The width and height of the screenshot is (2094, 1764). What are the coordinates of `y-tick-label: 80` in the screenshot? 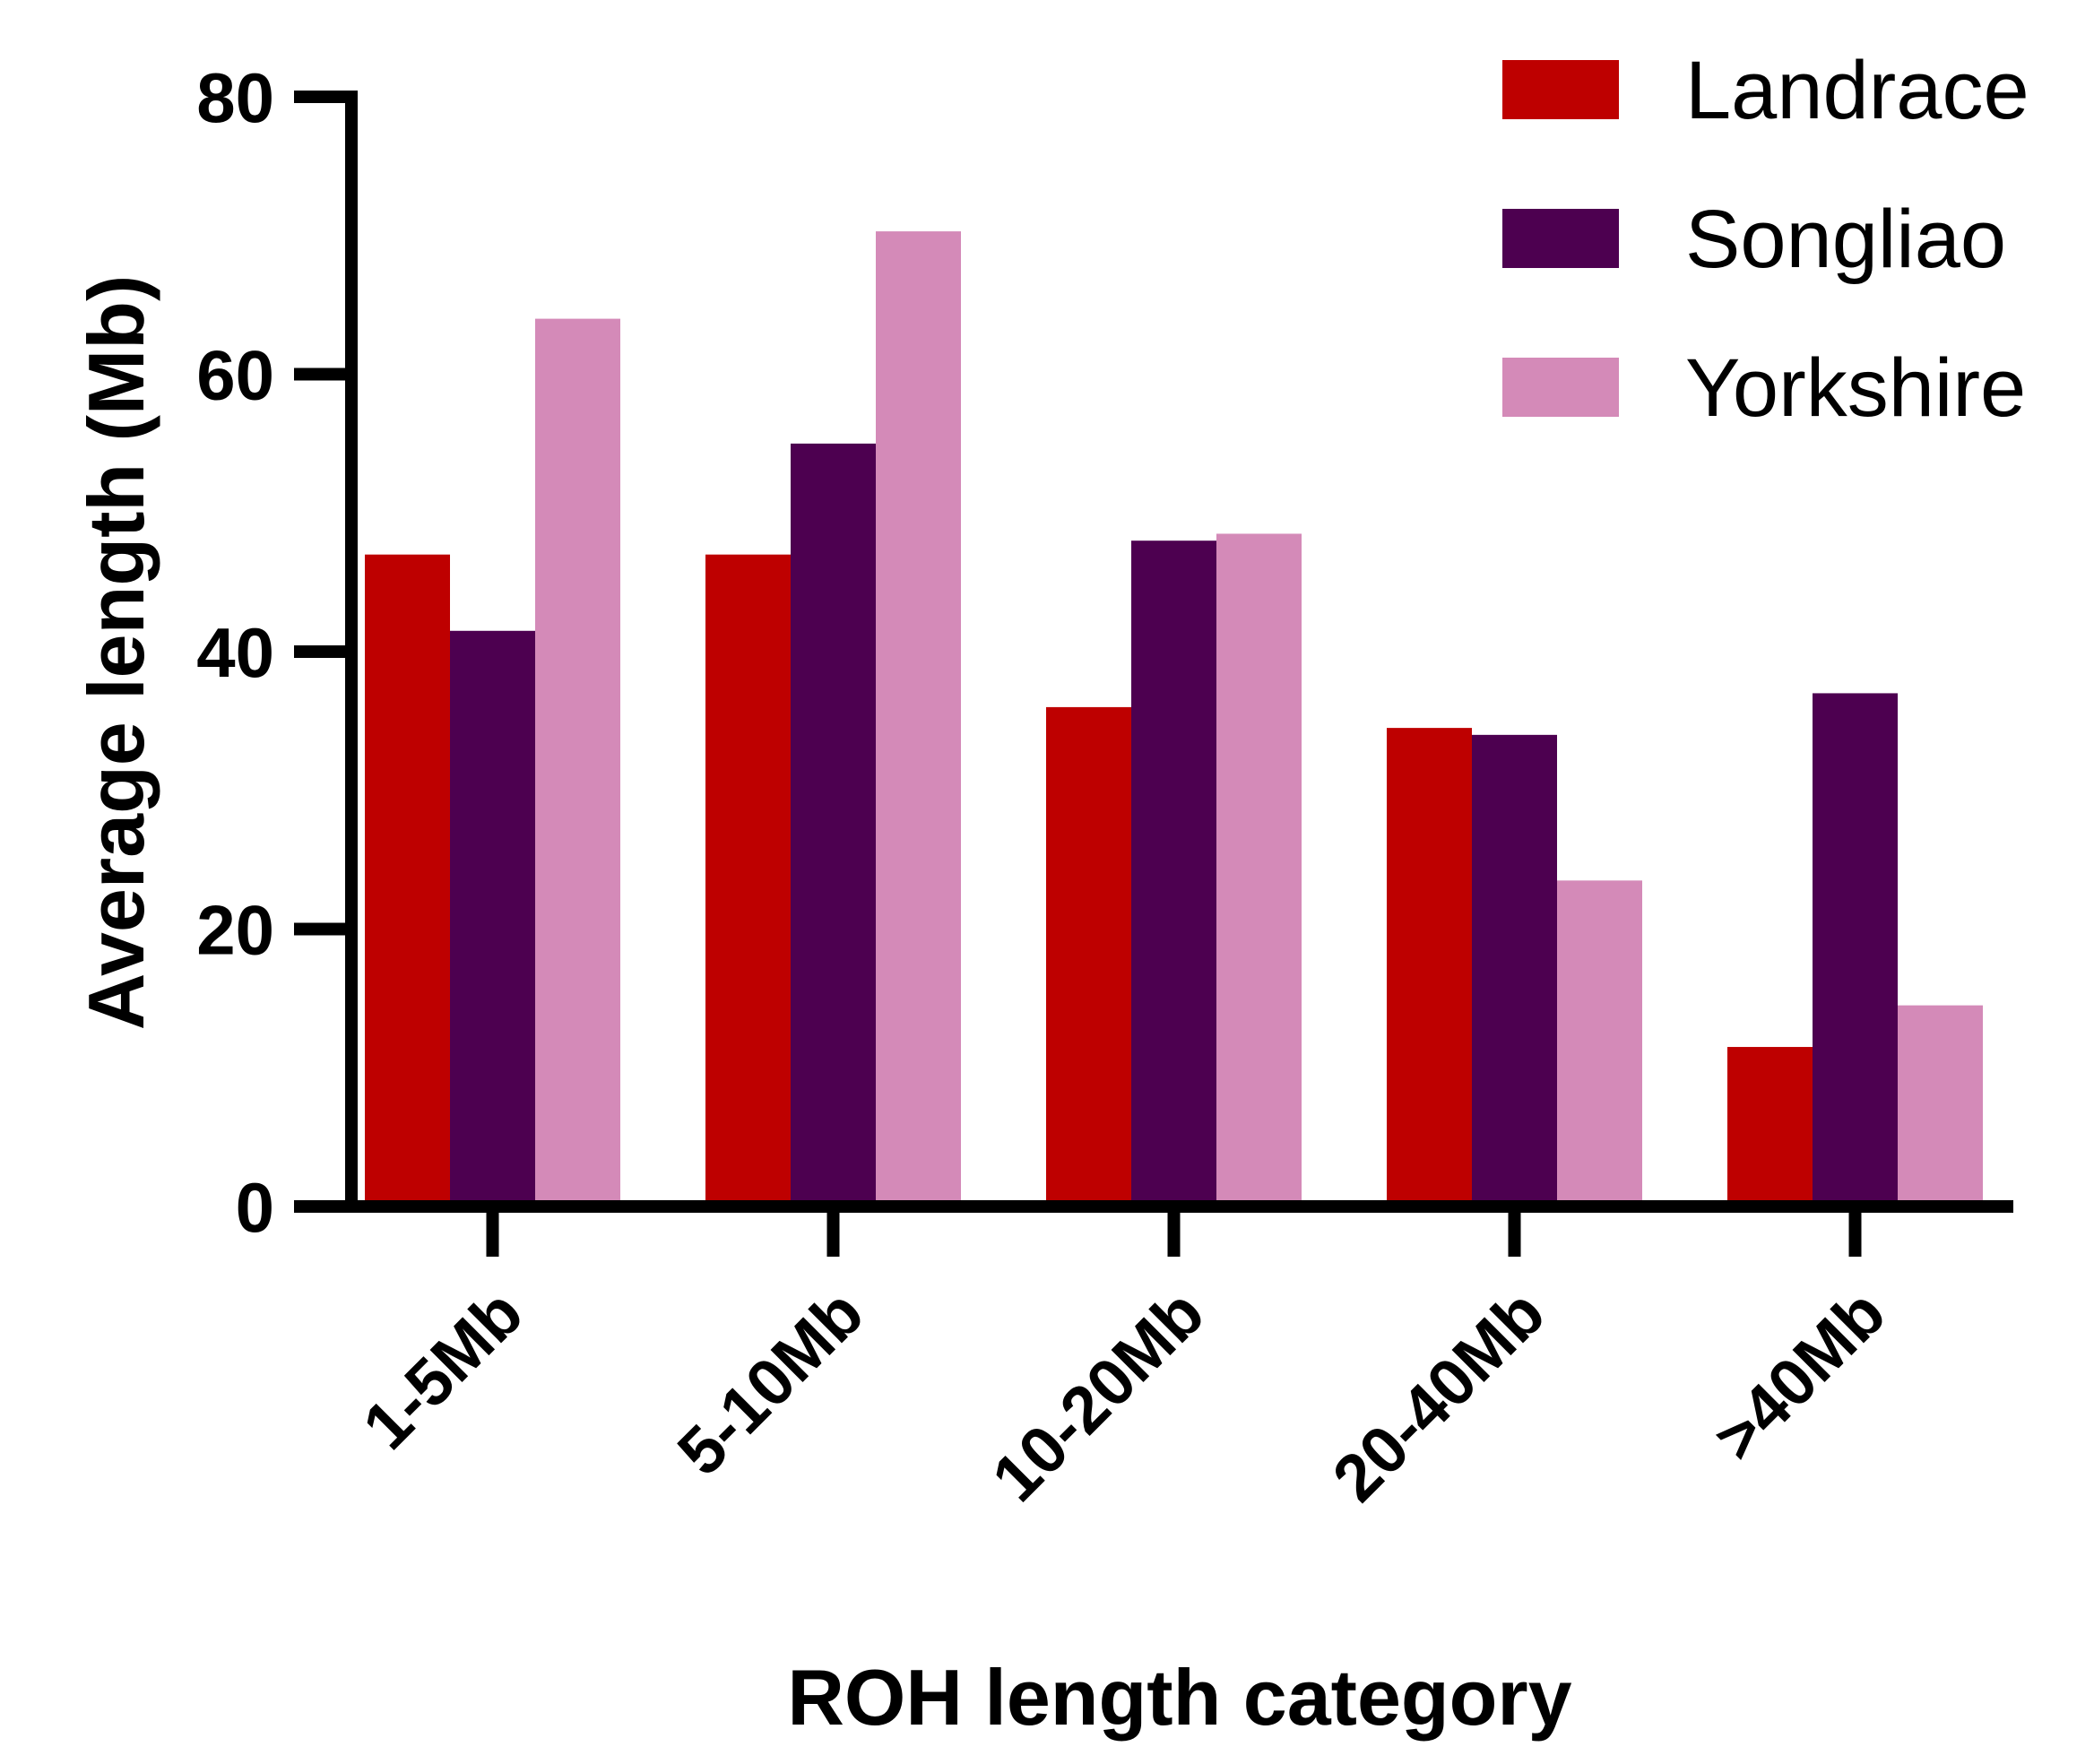 It's located at (235, 97).